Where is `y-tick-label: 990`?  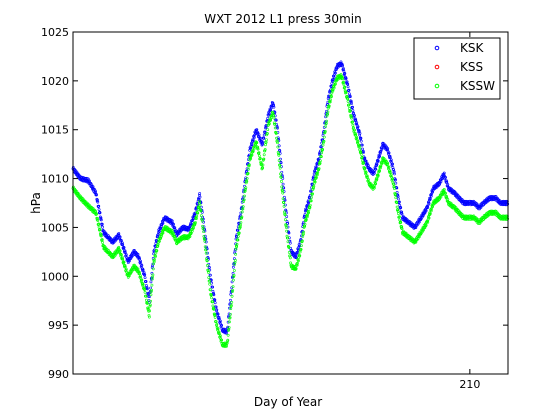
y-tick-label: 990 is located at coordinates (58, 374).